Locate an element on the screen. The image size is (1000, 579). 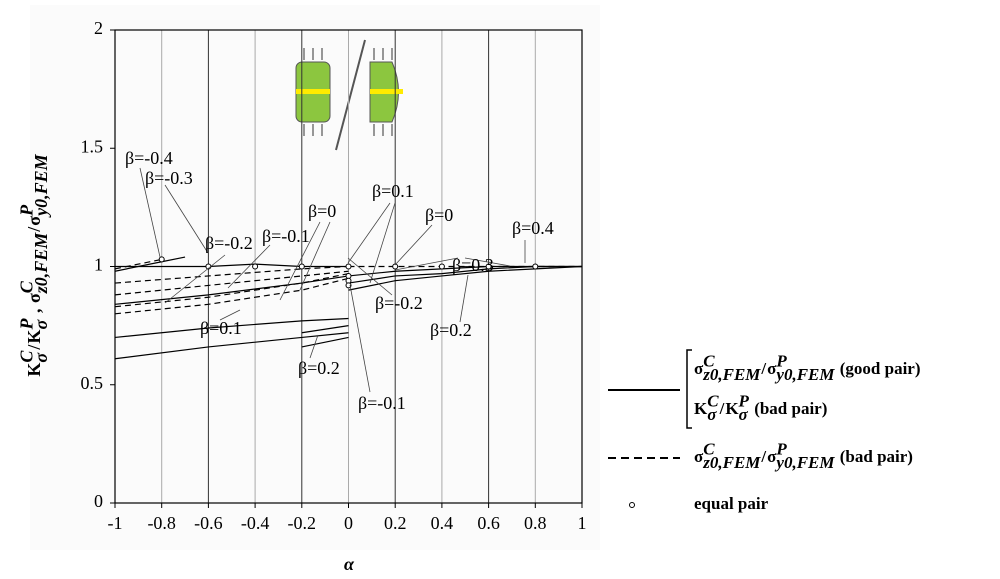
label-text: equal pair is located at coordinates (731, 503).